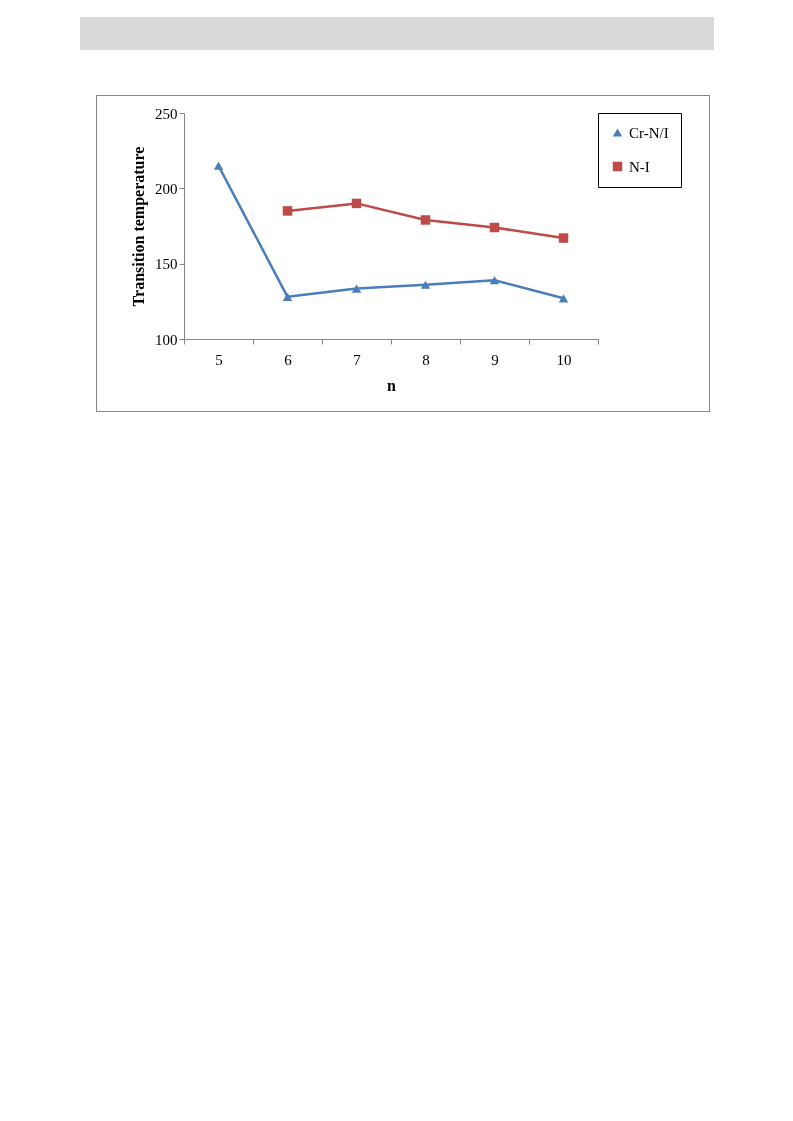 The height and width of the screenshot is (1121, 793). I want to click on y-tick-label: 250, so click(166, 113).